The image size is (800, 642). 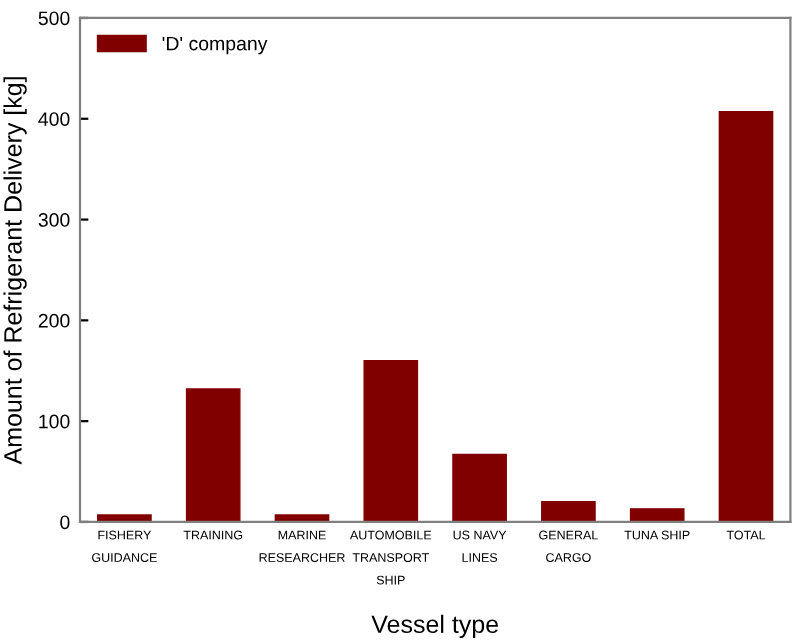 What do you see at coordinates (54, 421) in the screenshot?
I see `y-tick-label: 100` at bounding box center [54, 421].